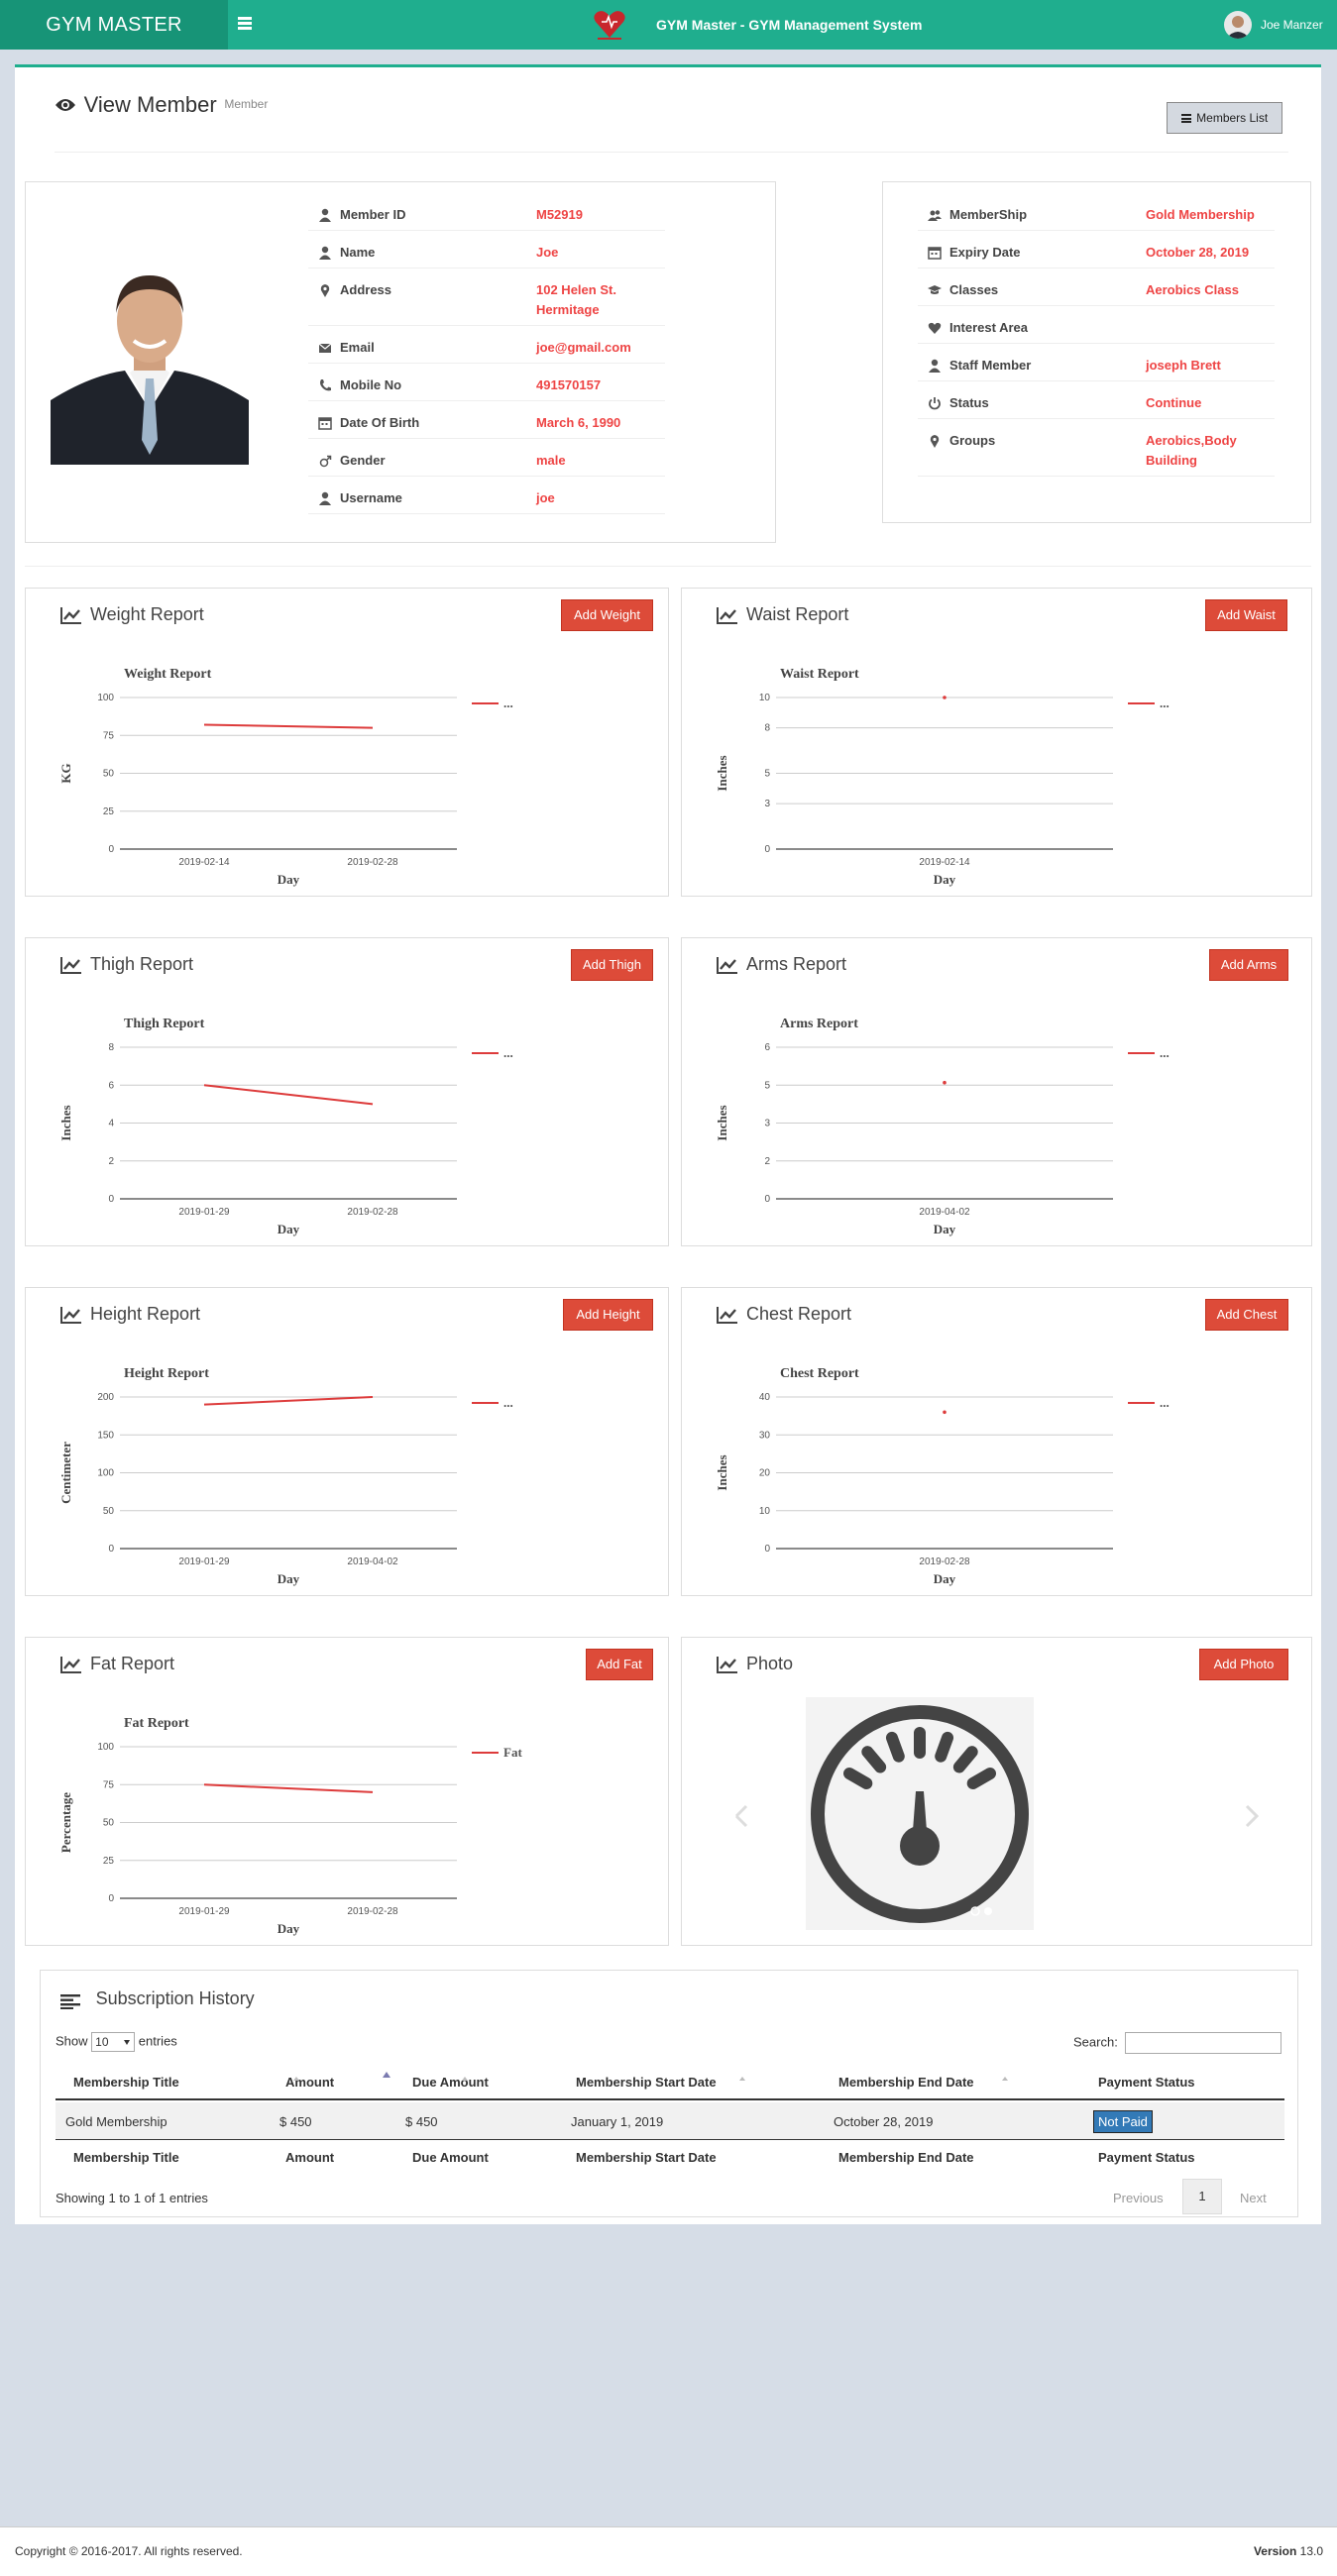  I want to click on carousel-prev-icon, so click(741, 1816).